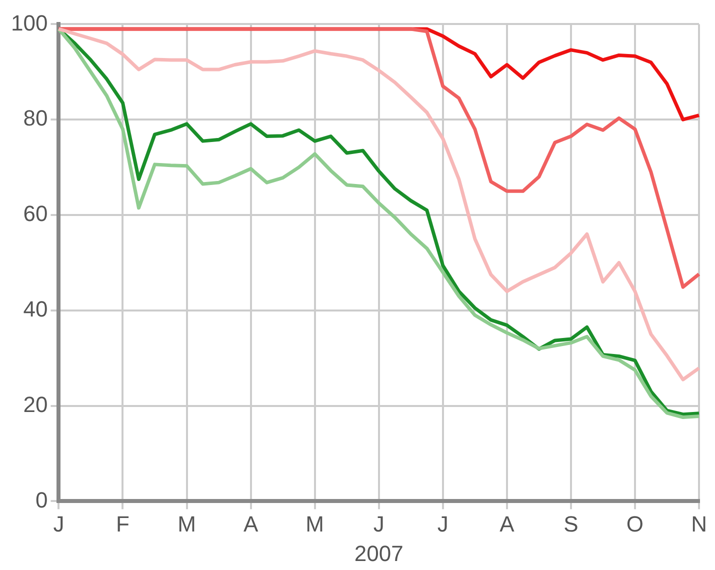 This screenshot has height=570, width=715. What do you see at coordinates (35, 118) in the screenshot?
I see `y-tick-label: 80` at bounding box center [35, 118].